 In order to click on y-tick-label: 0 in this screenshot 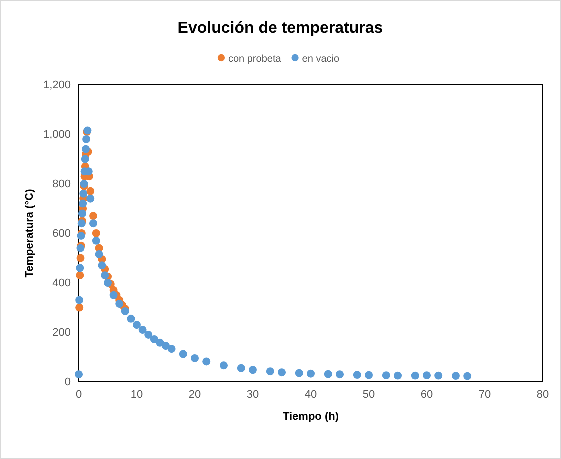, I will do `click(67, 382)`.